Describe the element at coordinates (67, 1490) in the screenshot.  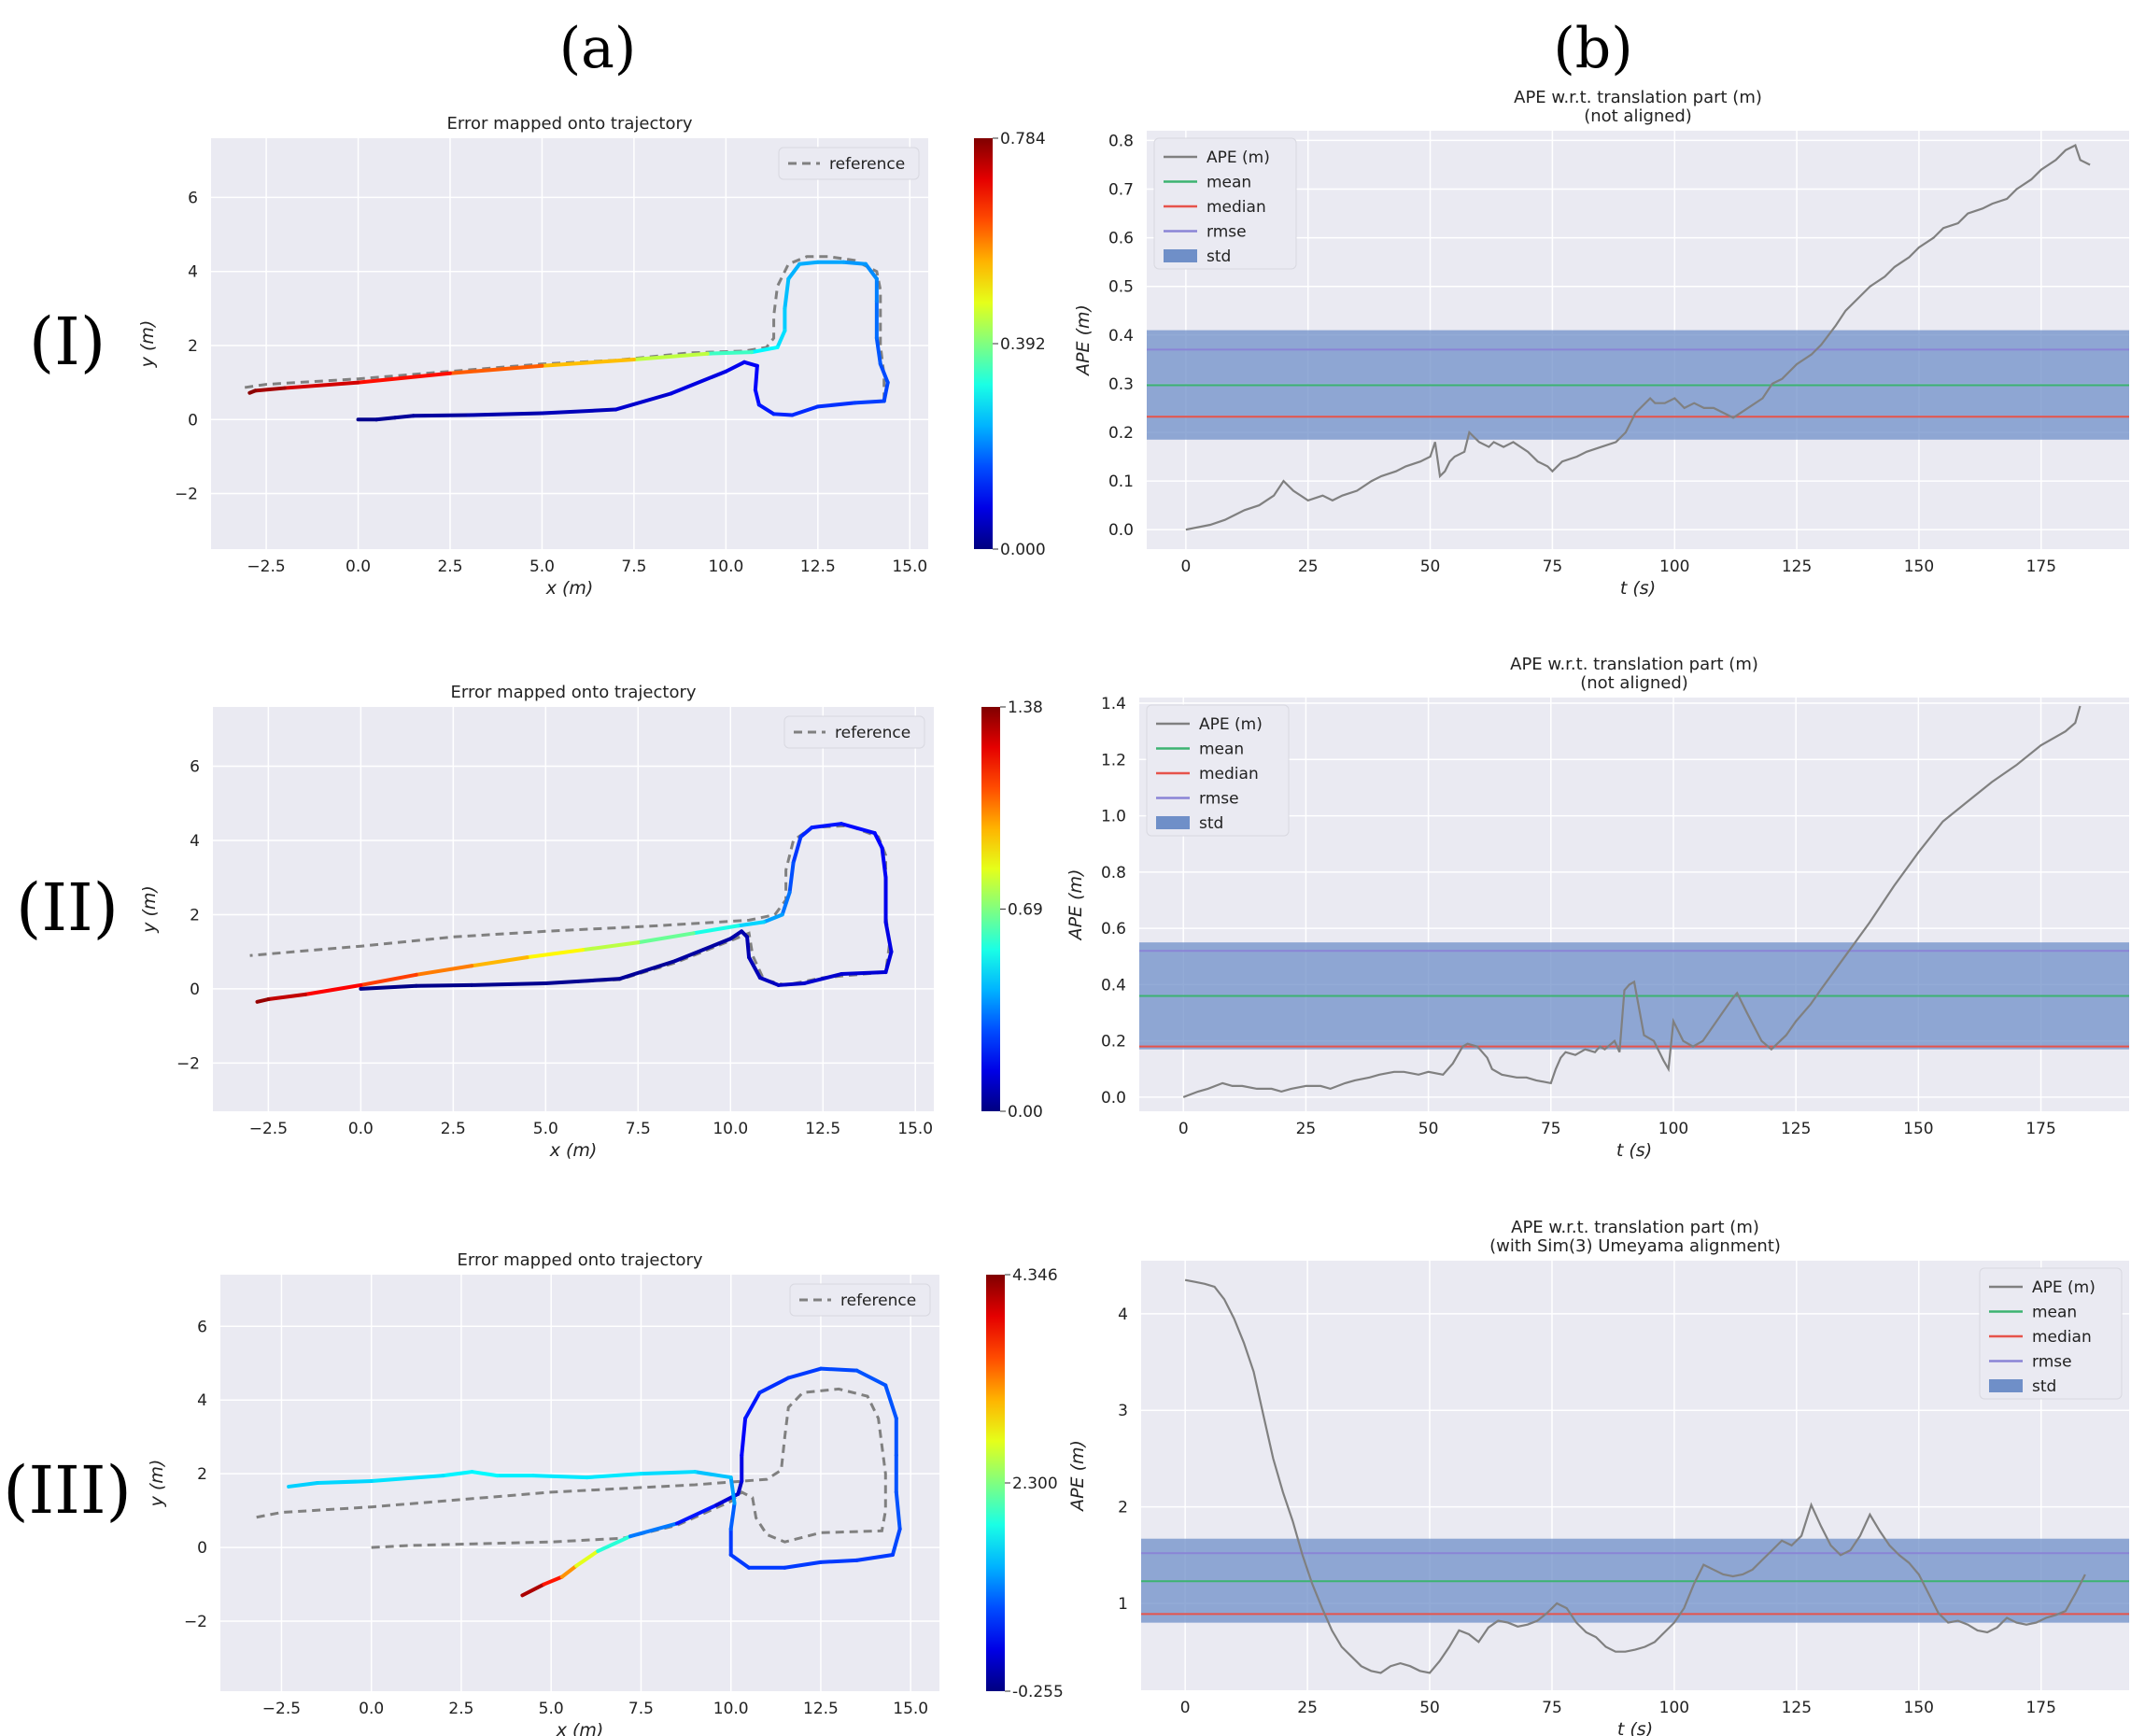
I see `row-label-3: (III)` at that location.